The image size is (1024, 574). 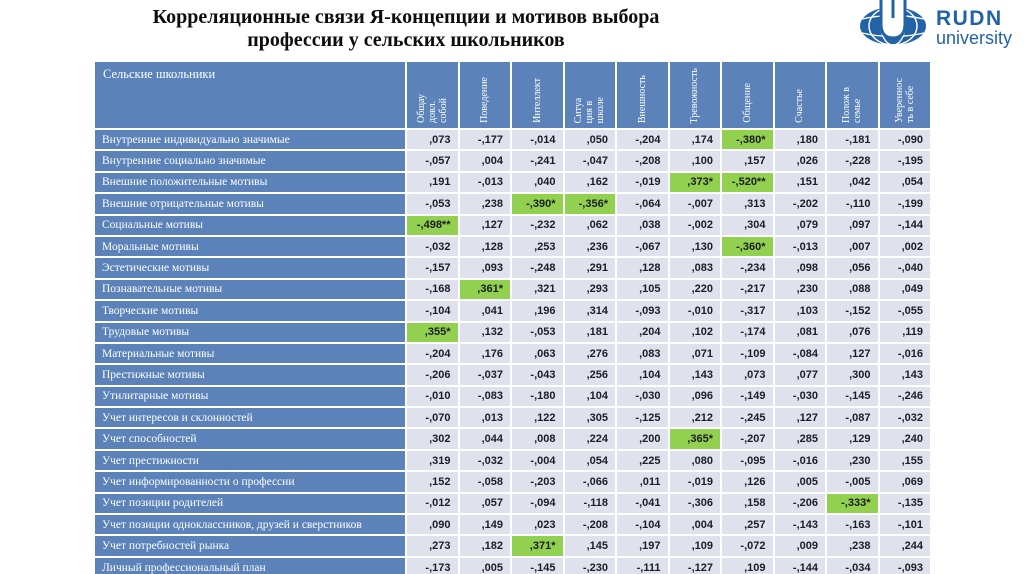 What do you see at coordinates (694, 375) in the screenshot?
I see `data-cell: ,143` at bounding box center [694, 375].